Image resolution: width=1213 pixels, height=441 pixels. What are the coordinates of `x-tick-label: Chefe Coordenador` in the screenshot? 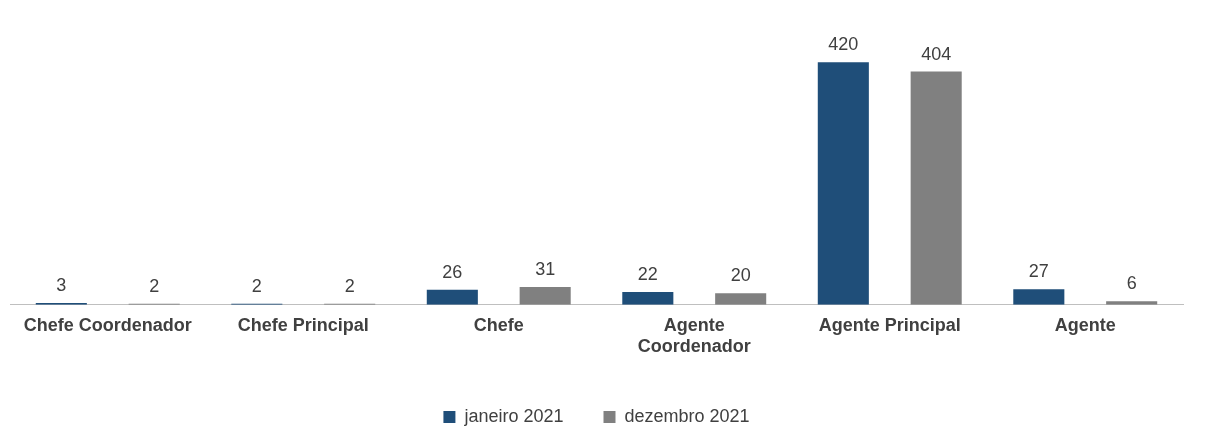 It's located at (107, 324).